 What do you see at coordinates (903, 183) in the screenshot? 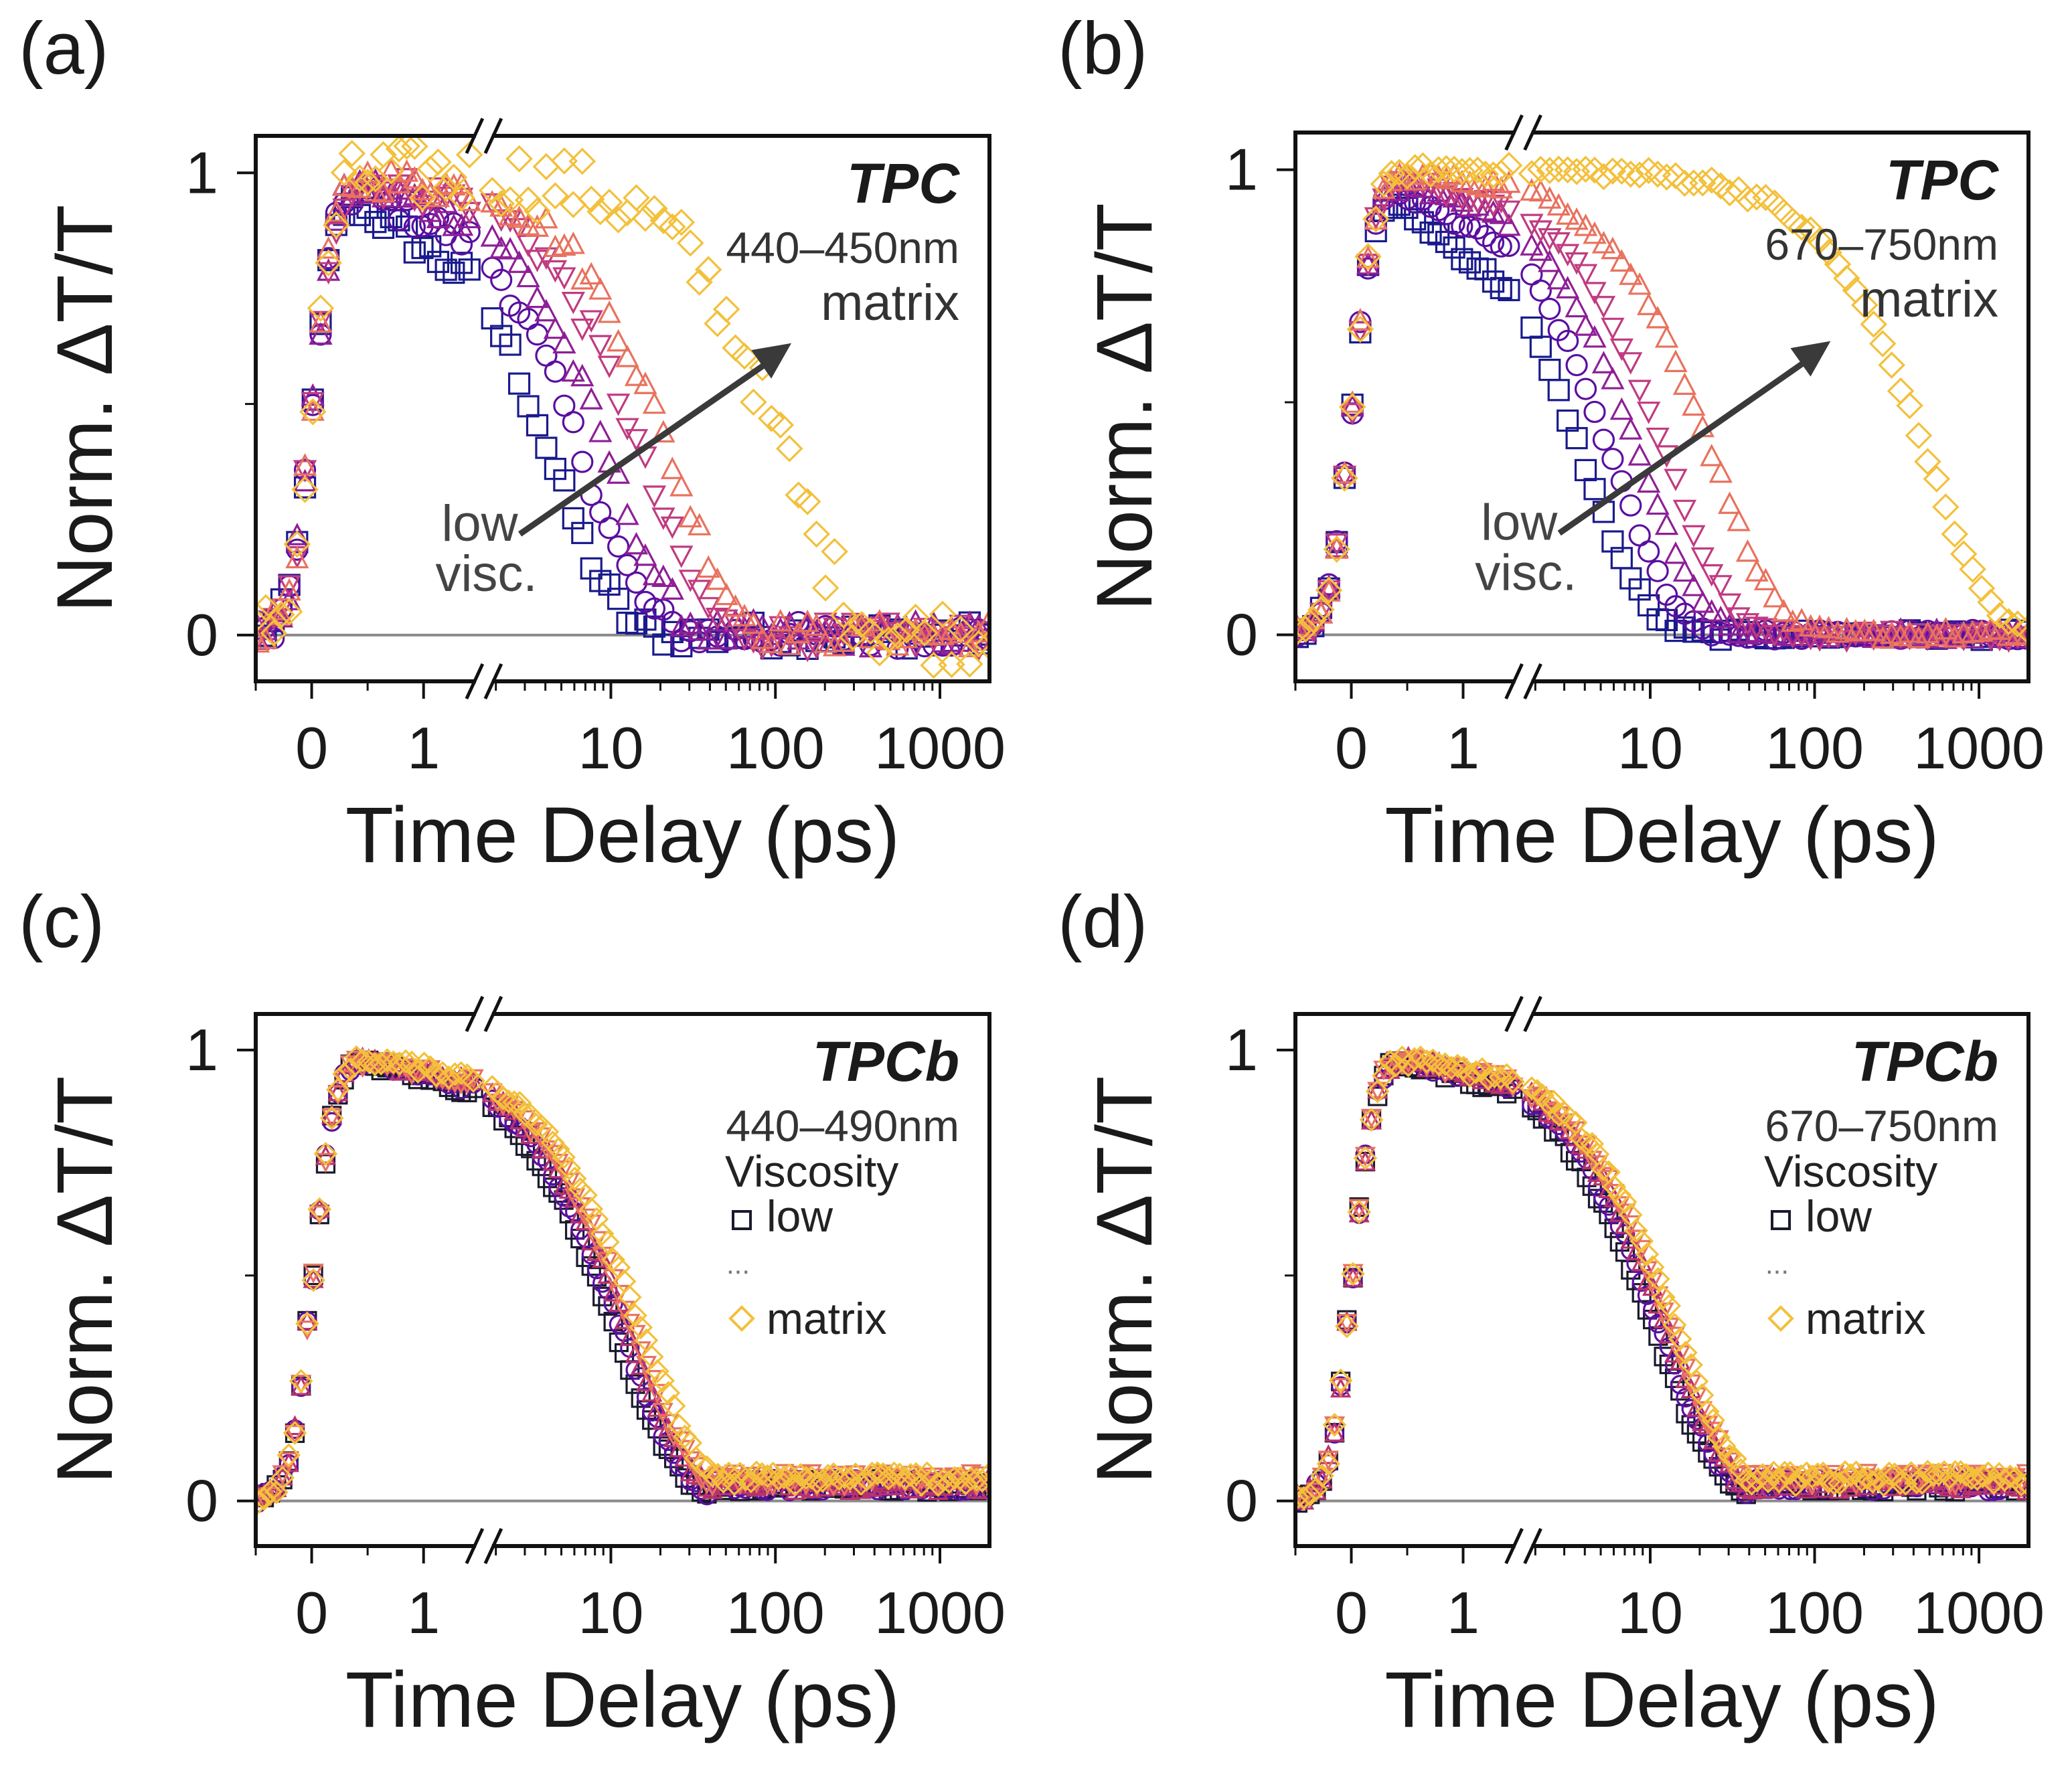
I see `plot-title: TPC` at bounding box center [903, 183].